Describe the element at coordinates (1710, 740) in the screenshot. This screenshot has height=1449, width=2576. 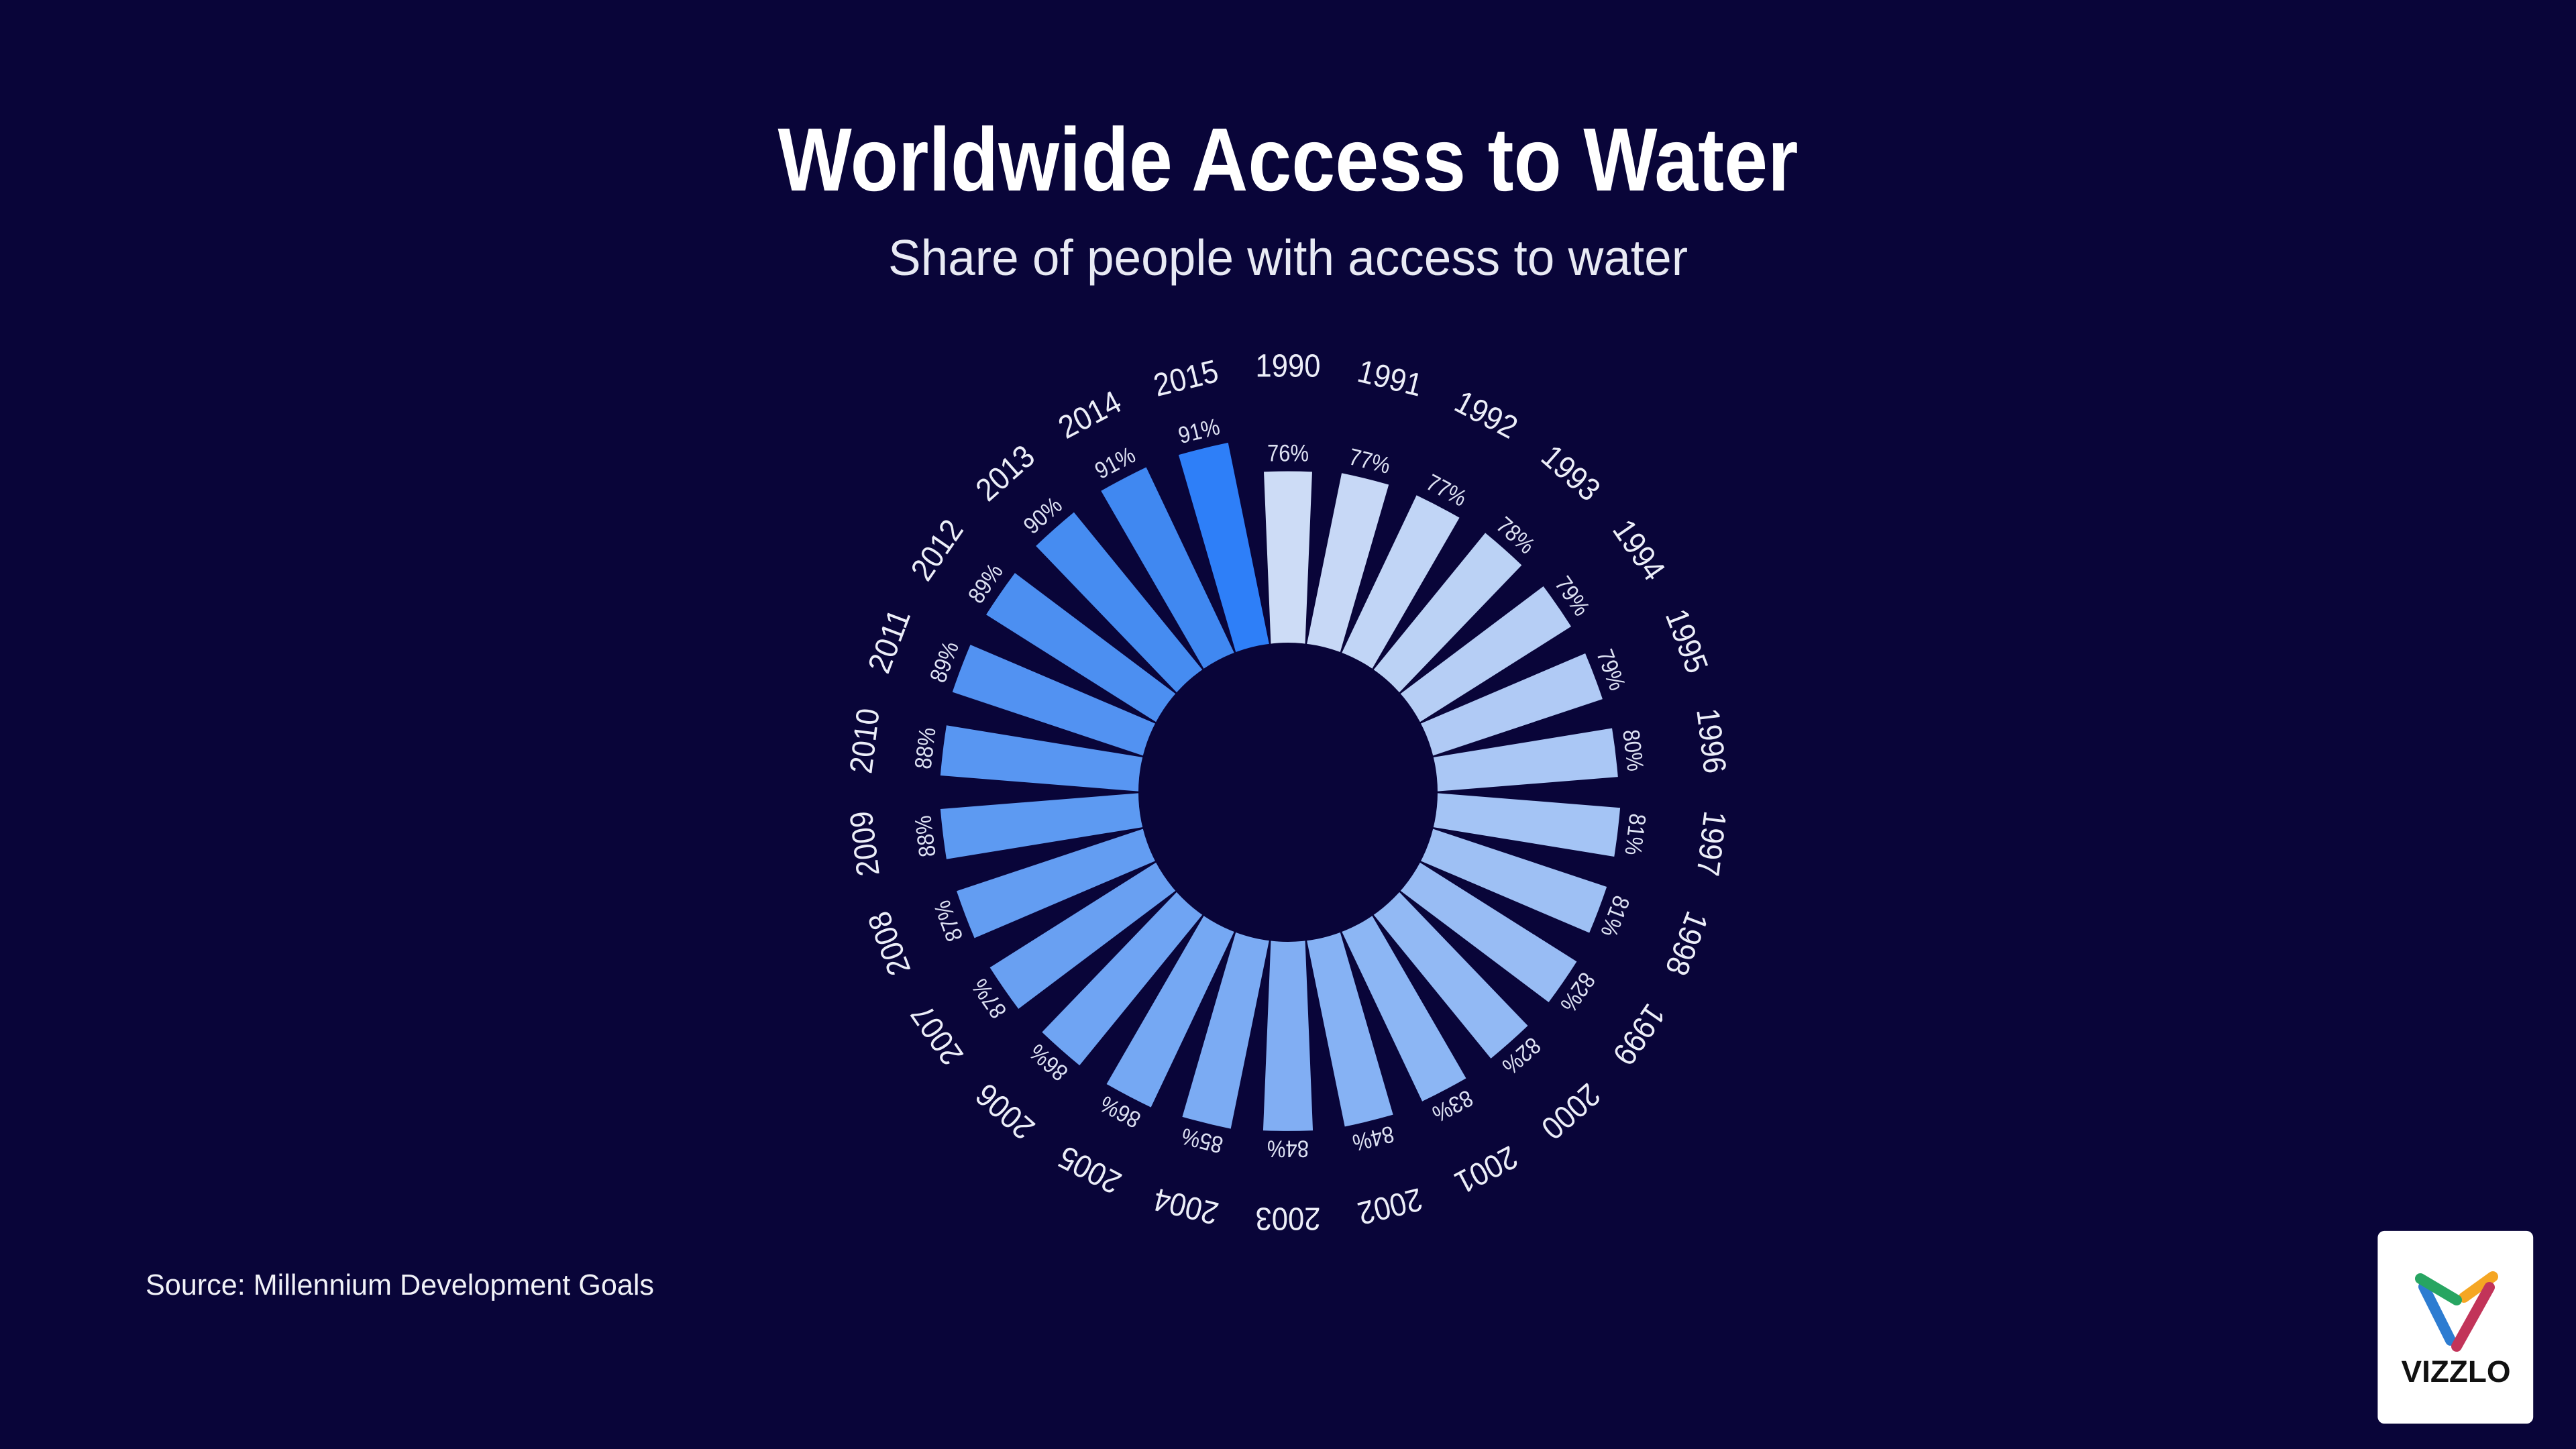
I see `svg-text: 1996` at that location.